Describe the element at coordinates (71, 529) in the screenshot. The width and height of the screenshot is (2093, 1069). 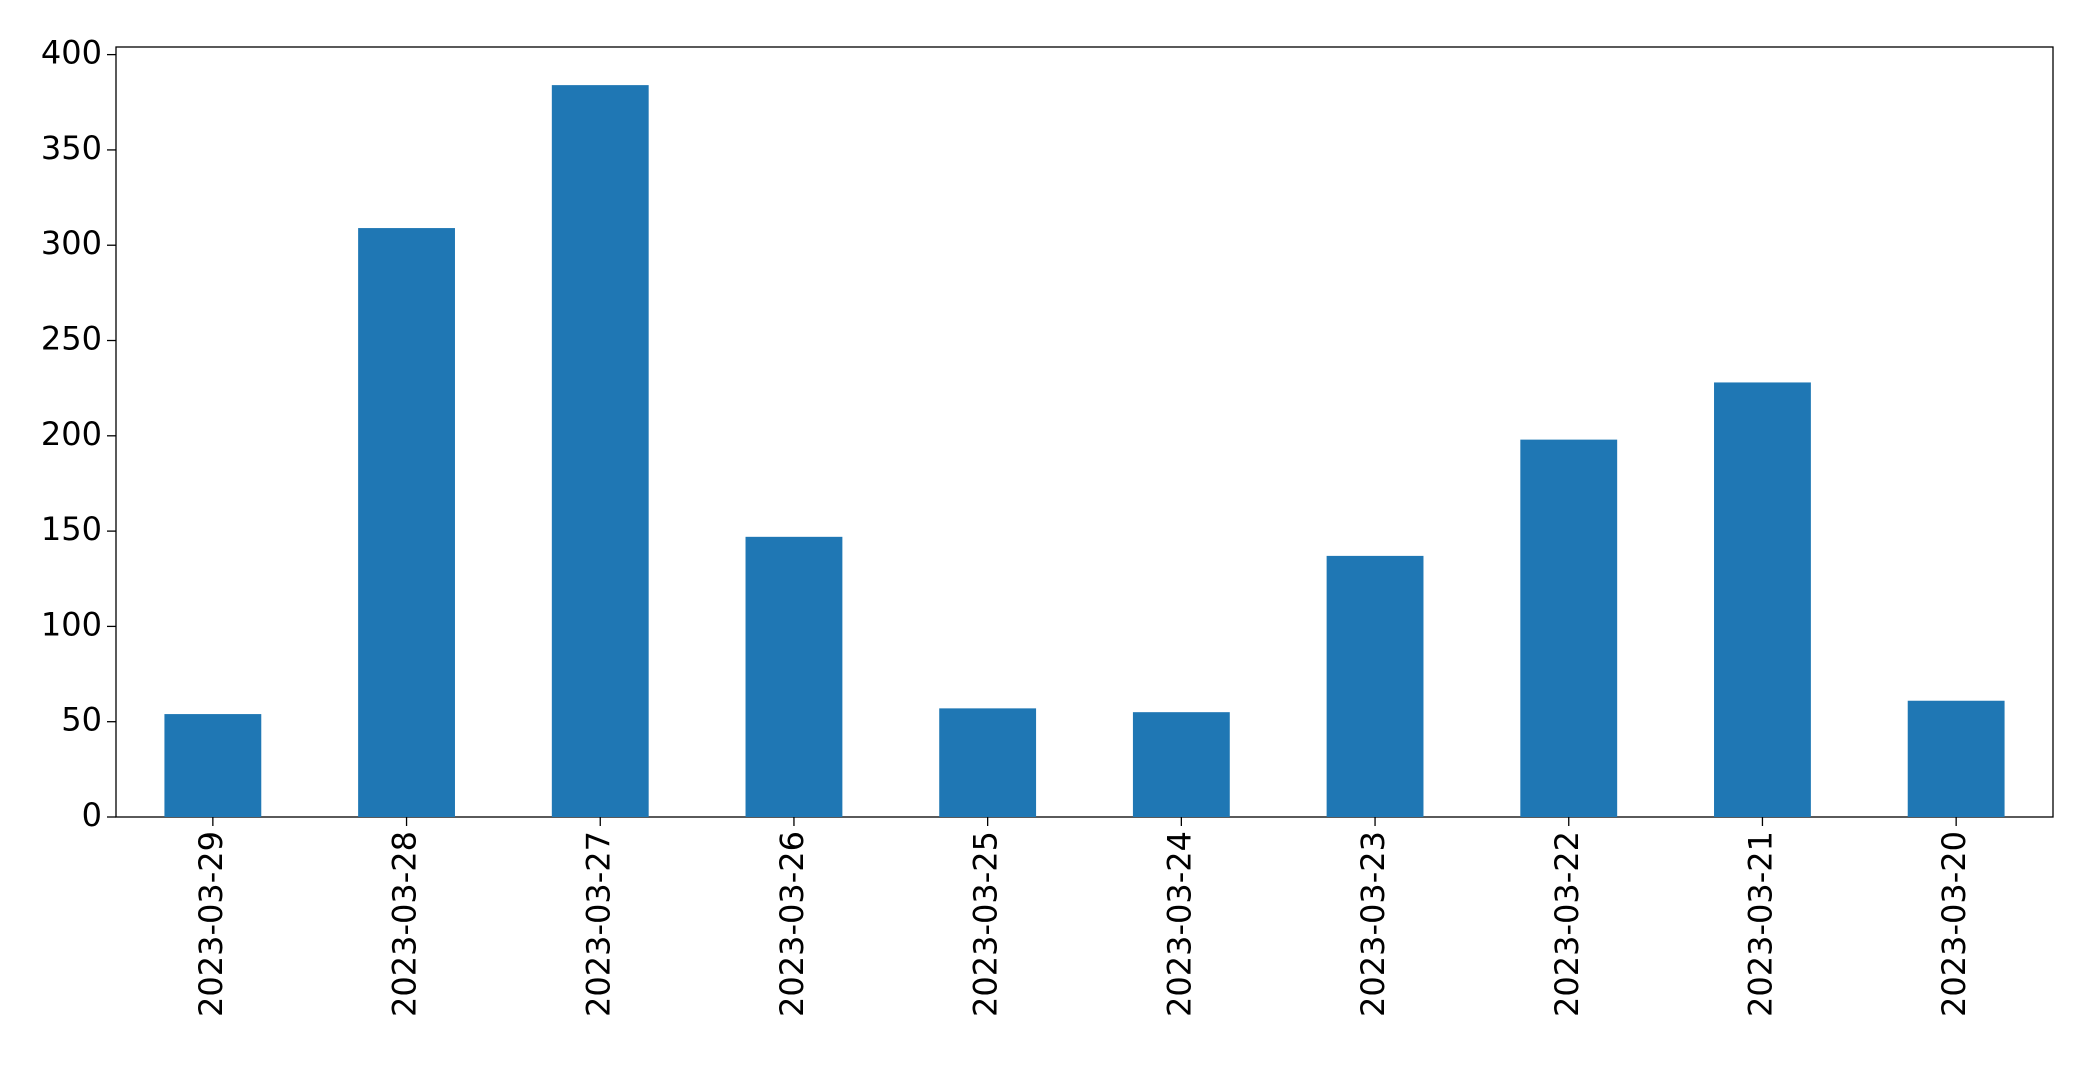
I see `y-tick-label: 150` at that location.